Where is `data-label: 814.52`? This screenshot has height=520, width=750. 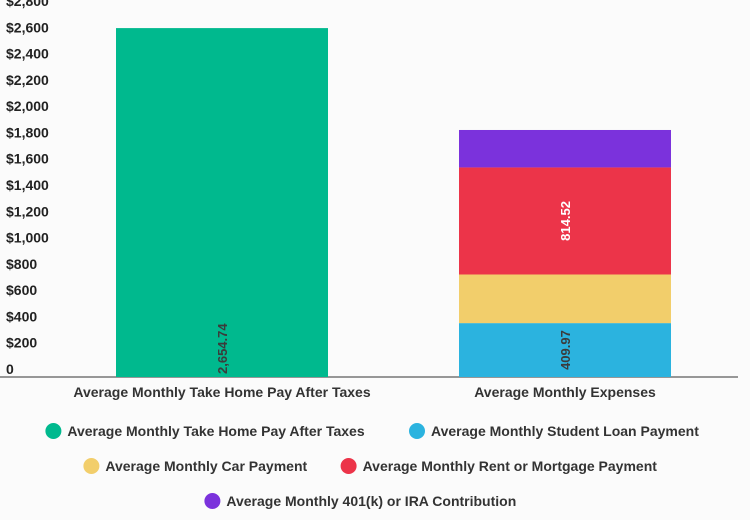
data-label: 814.52 is located at coordinates (565, 221).